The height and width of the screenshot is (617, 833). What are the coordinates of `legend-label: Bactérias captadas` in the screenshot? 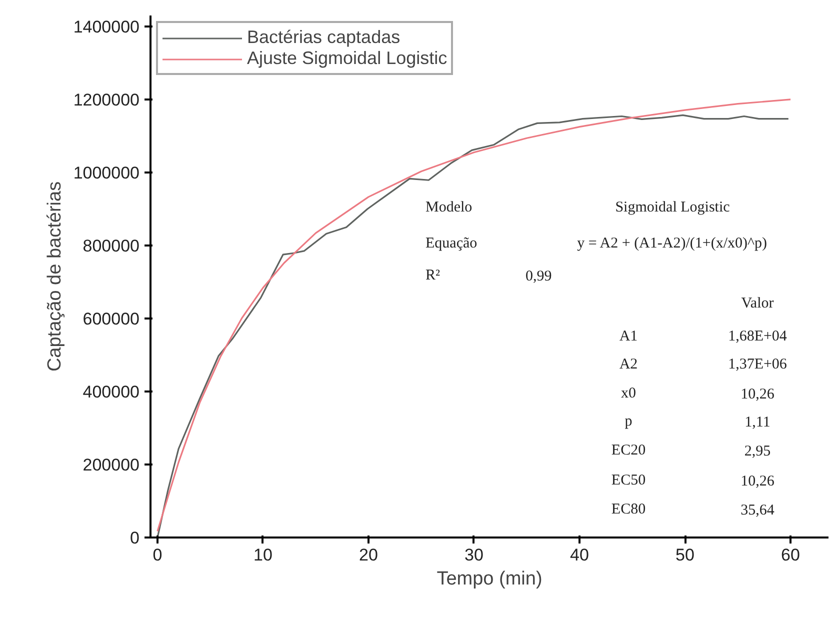 It's located at (323, 37).